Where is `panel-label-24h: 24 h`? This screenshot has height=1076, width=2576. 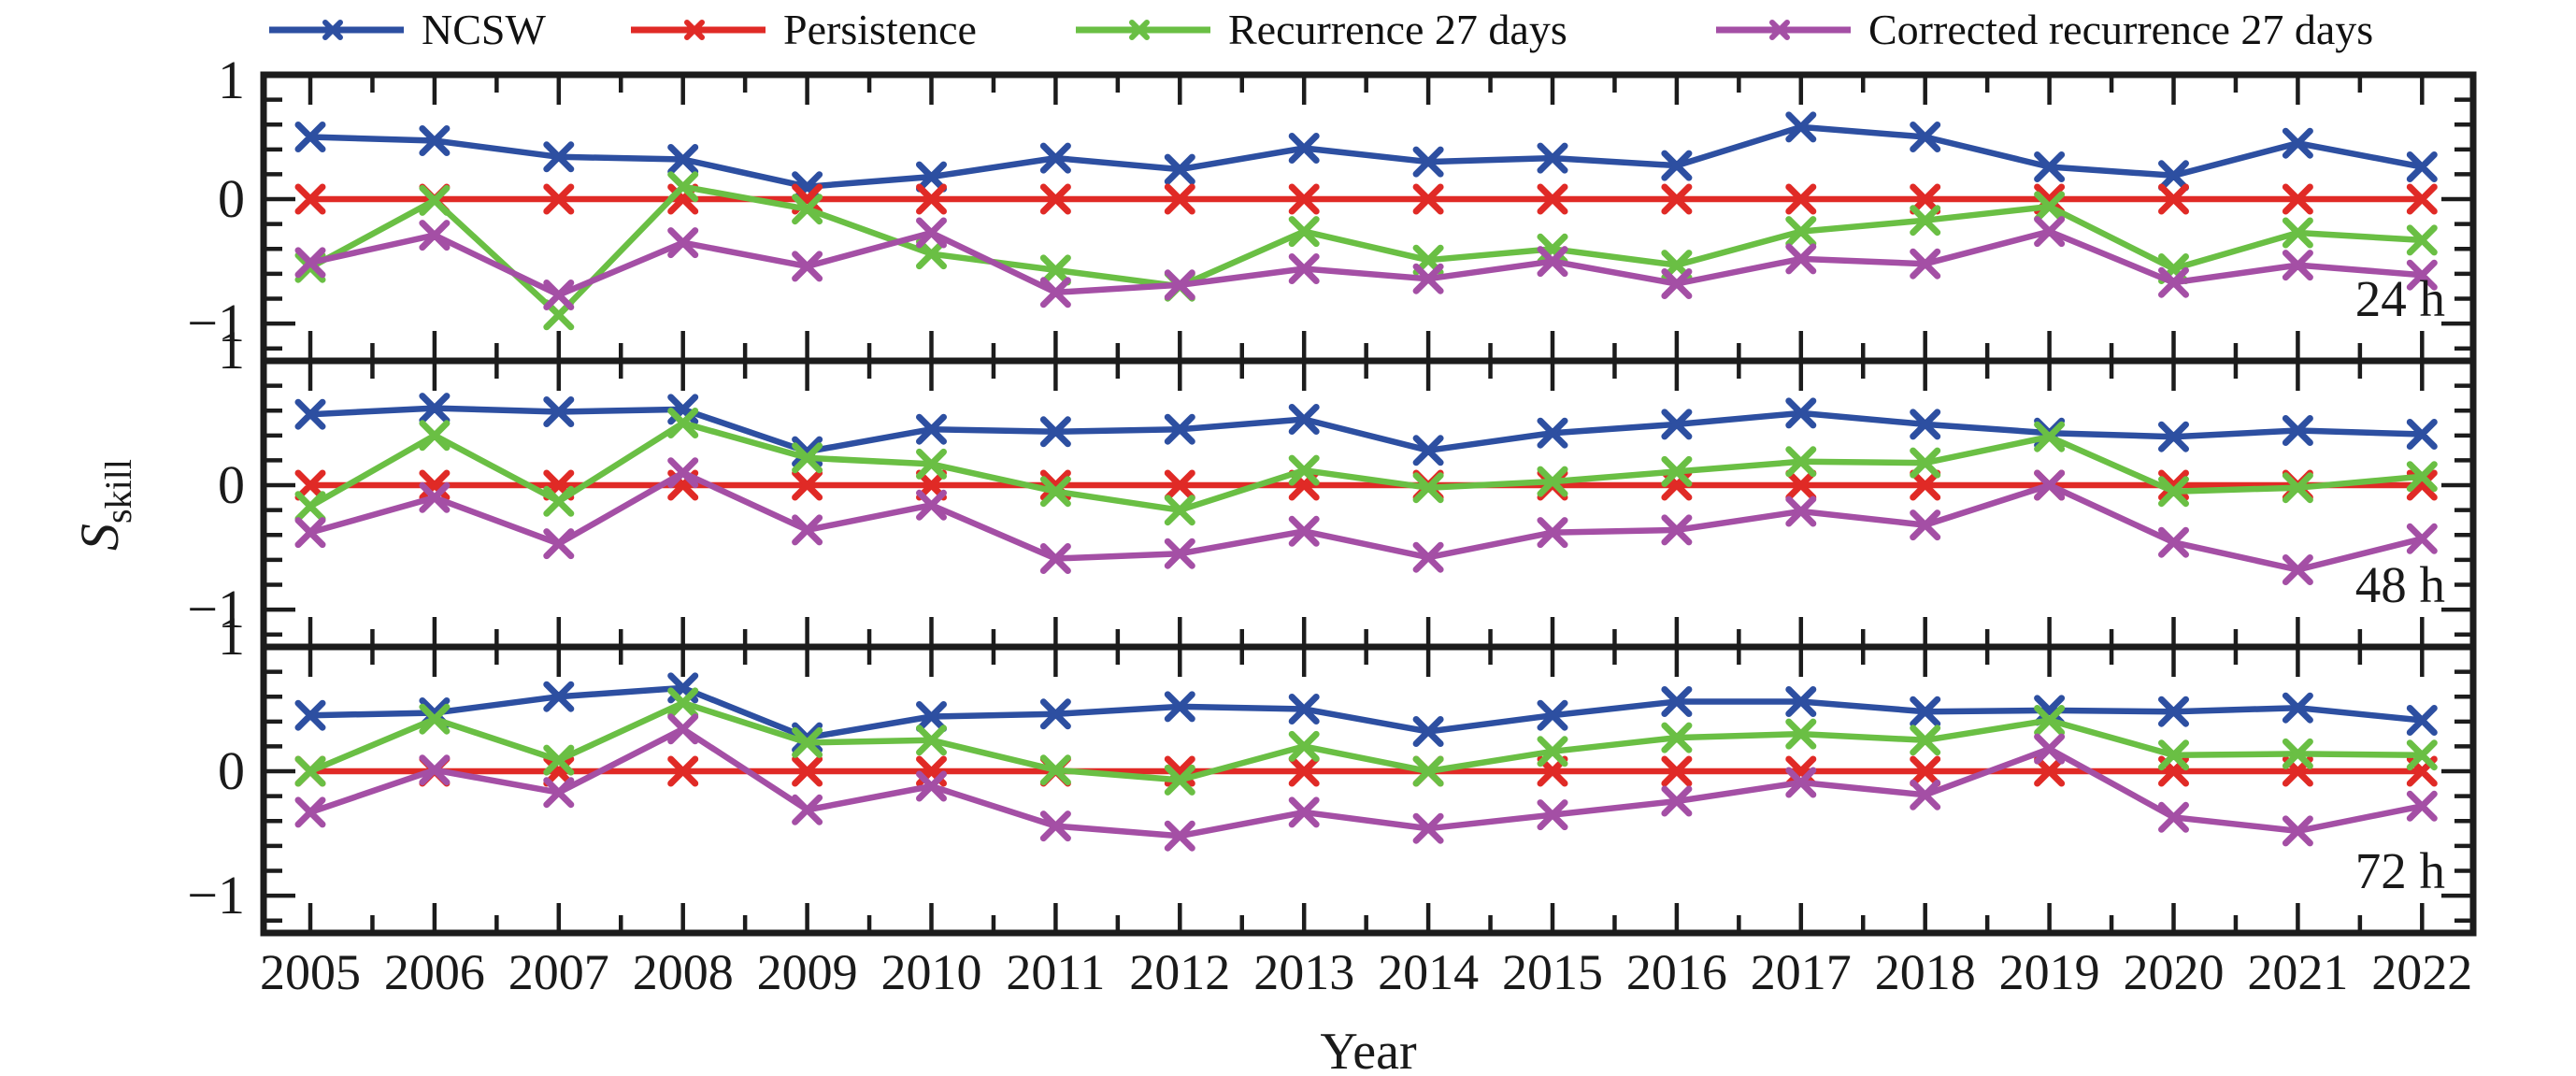
panel-label-24h: 24 h is located at coordinates (2400, 298).